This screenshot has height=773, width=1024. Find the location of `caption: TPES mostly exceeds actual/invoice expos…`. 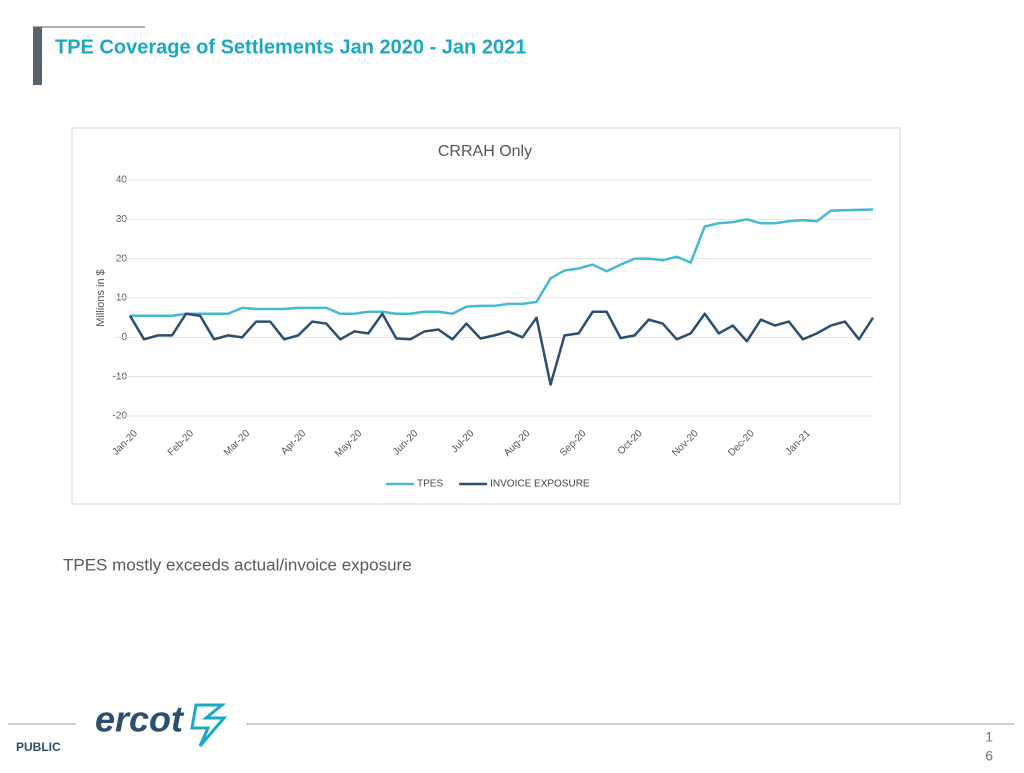

caption: TPES mostly exceeds actual/invoice expos… is located at coordinates (237, 564).